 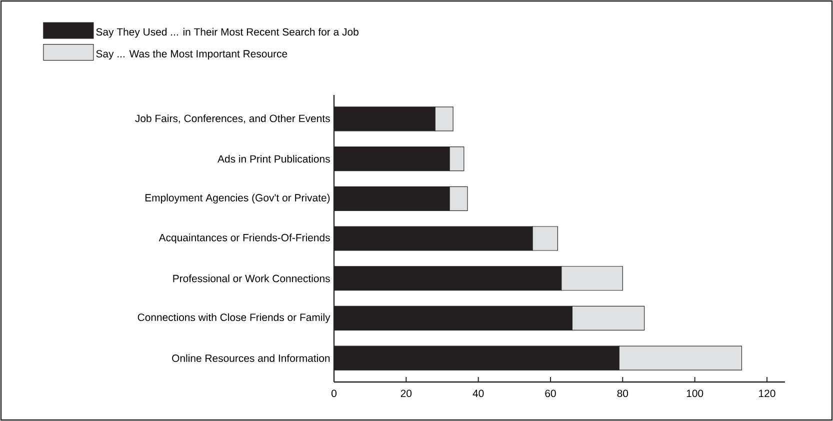 What do you see at coordinates (334, 394) in the screenshot?
I see `x-tick-label: 0` at bounding box center [334, 394].